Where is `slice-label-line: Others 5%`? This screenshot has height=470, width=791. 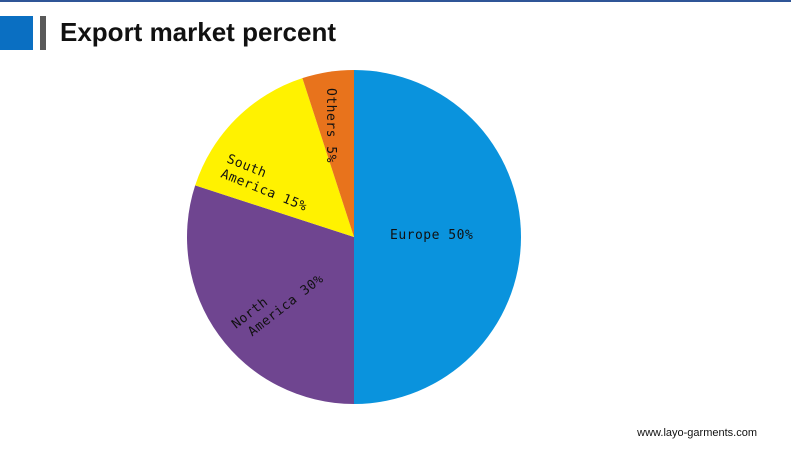 slice-label-line: Others 5% is located at coordinates (330, 125).